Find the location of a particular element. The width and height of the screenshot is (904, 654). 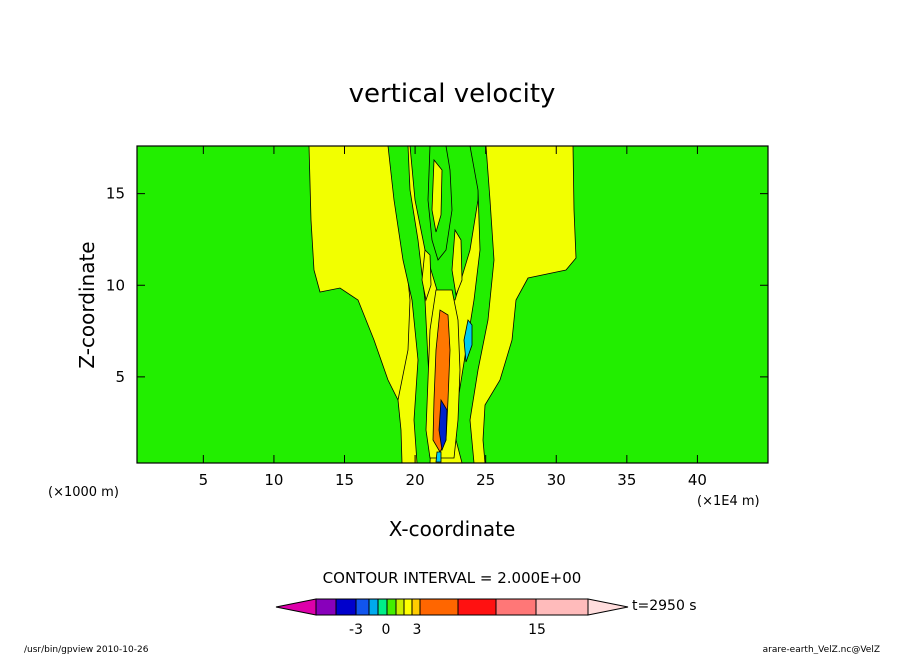

colorbar-arrow-left is located at coordinates (296, 607).